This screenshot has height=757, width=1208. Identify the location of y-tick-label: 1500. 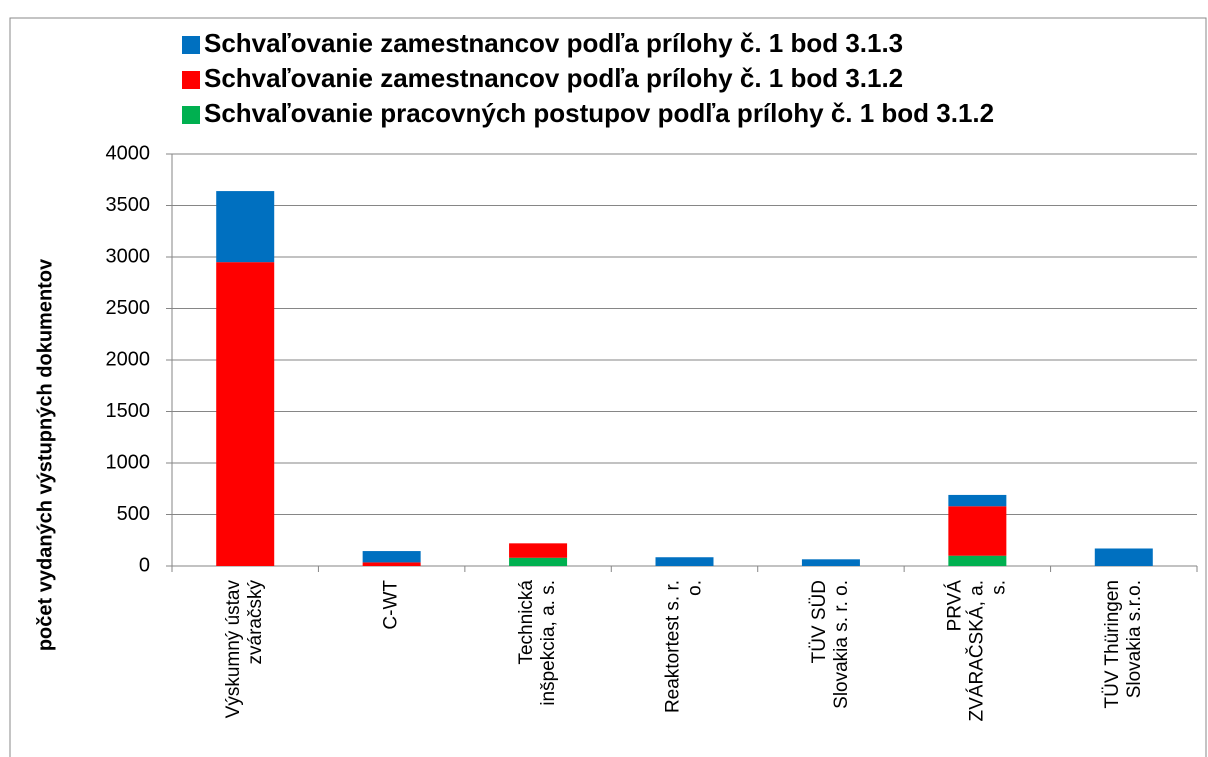
(128, 411).